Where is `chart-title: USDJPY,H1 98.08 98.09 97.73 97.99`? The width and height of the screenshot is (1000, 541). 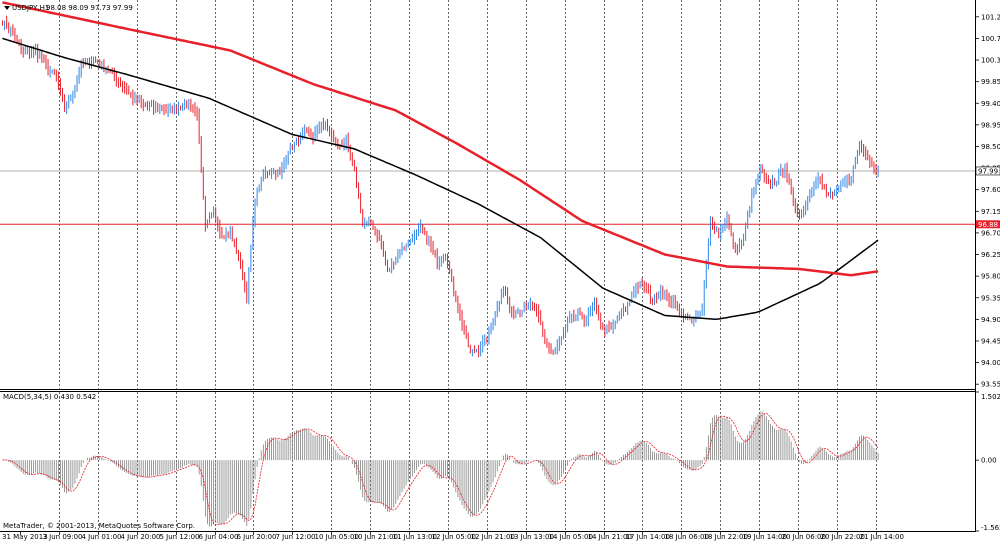
chart-title: USDJPY,H1 98.08 98.09 97.73 97.99 is located at coordinates (68, 8).